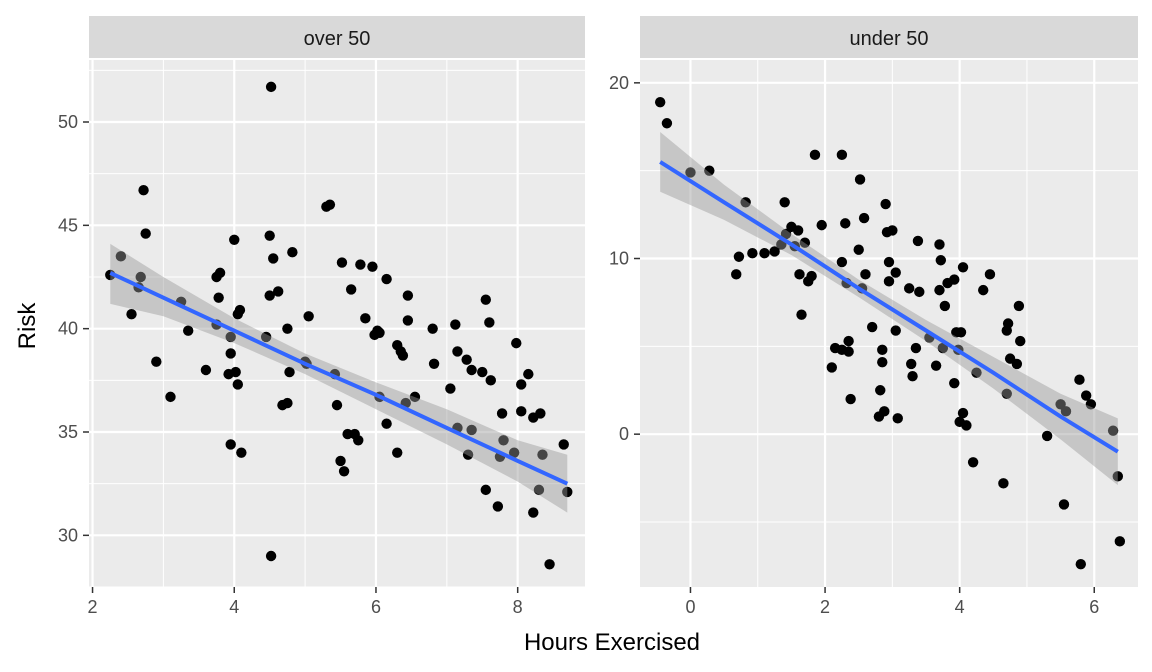 The height and width of the screenshot is (672, 1152). I want to click on x-tick-label: 0, so click(690, 607).